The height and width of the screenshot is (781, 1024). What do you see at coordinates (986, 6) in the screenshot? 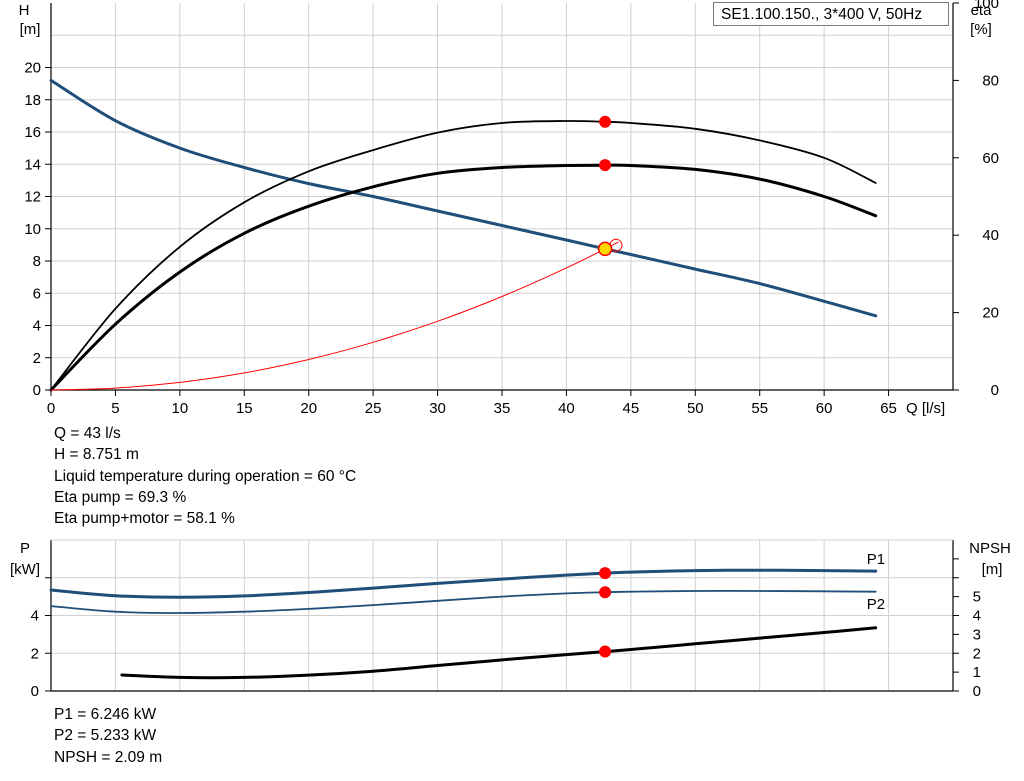
I see `y-right-tick-label: 100` at bounding box center [986, 6].